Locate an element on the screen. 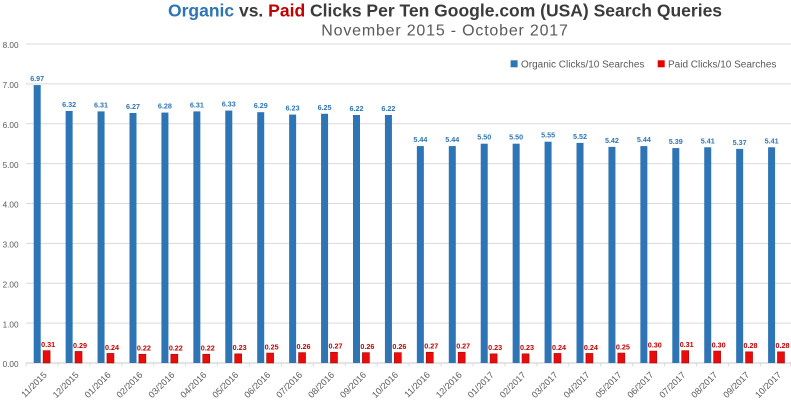 This screenshot has height=412, width=791. svg-text: 5.55 is located at coordinates (548, 135).